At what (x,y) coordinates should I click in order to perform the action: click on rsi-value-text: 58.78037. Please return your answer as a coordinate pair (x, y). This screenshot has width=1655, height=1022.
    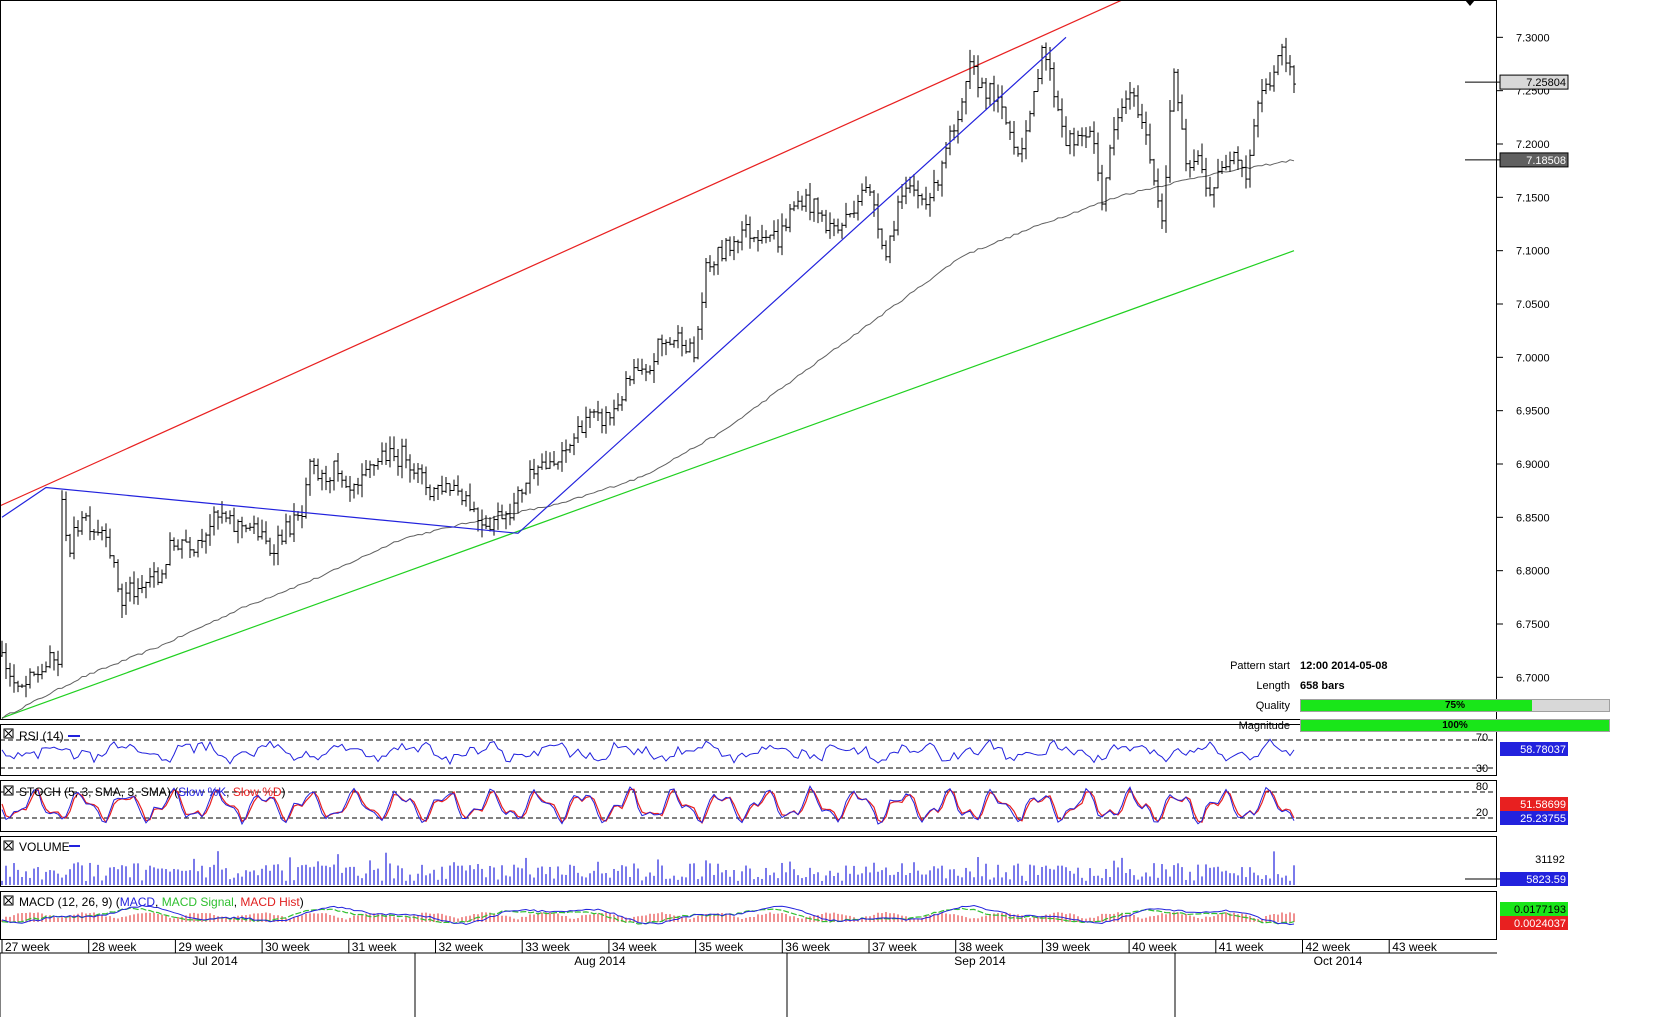
    Looking at the image, I should click on (1543, 750).